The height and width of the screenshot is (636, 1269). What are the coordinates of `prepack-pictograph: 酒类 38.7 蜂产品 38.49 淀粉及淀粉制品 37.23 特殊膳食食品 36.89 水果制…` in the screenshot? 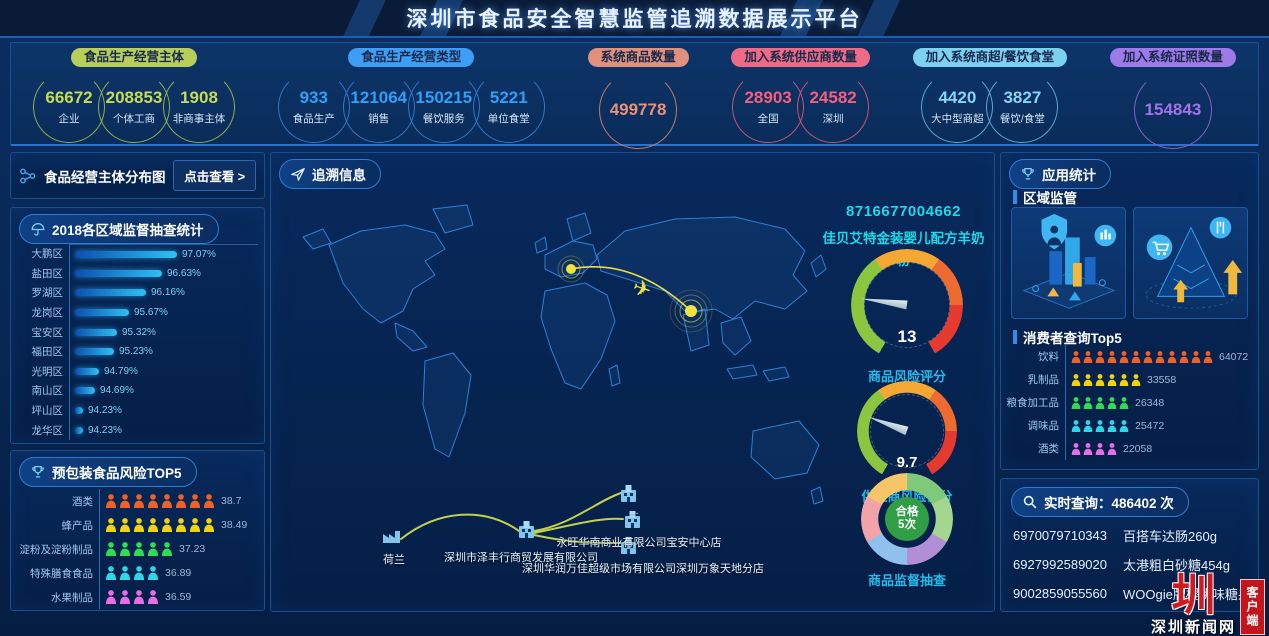 It's located at (134, 549).